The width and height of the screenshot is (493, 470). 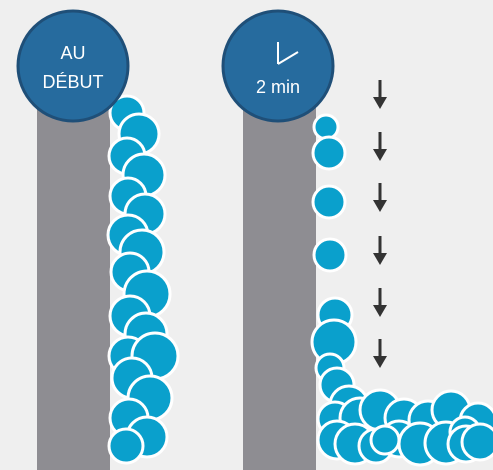 I want to click on falling-arrows, so click(x=380, y=224).